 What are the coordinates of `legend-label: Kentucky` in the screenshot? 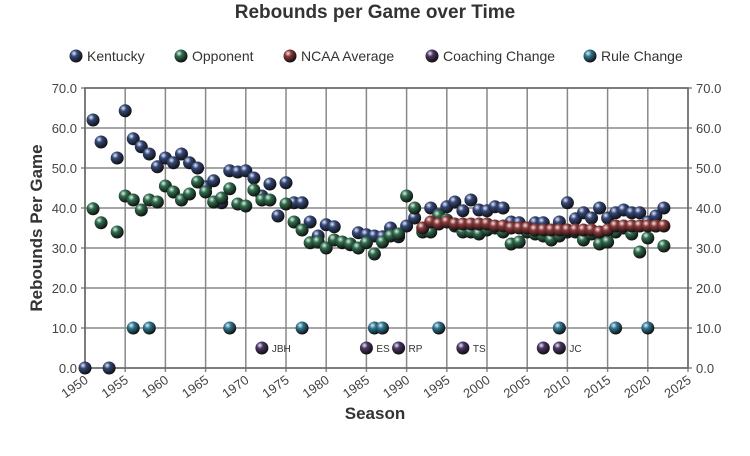 It's located at (116, 56).